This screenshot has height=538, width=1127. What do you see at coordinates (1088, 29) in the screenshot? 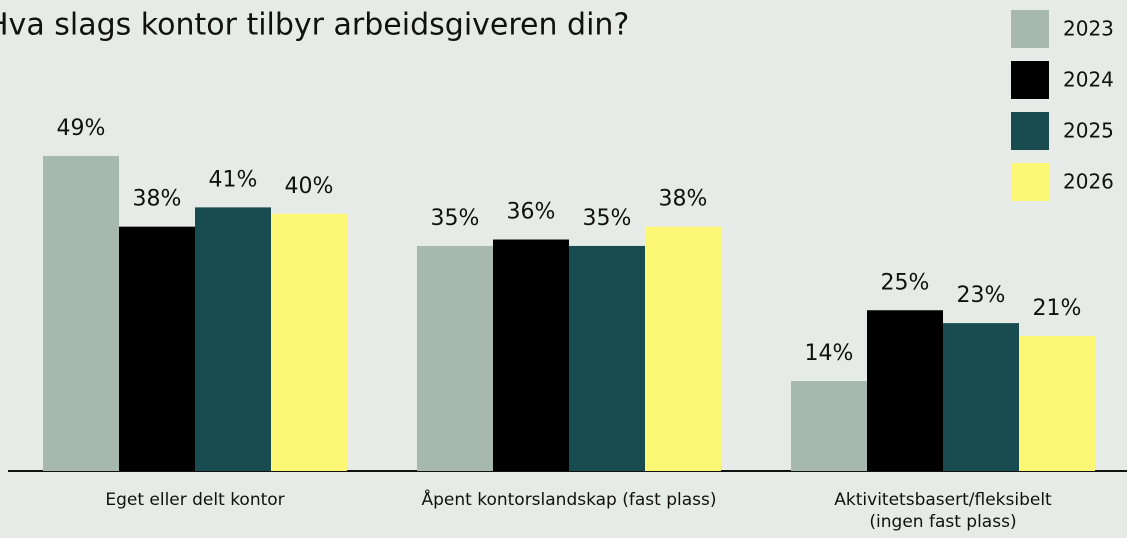
I see `legend-label: 2023` at bounding box center [1088, 29].